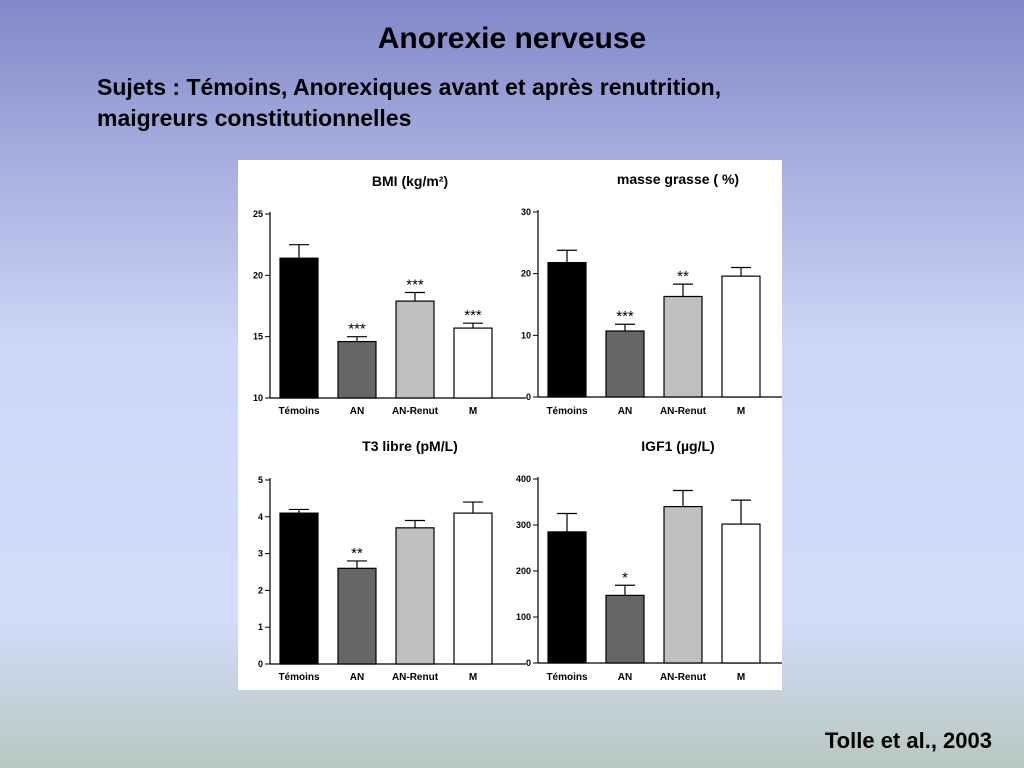 This screenshot has height=768, width=1024. I want to click on y-tick-label: 15, so click(258, 337).